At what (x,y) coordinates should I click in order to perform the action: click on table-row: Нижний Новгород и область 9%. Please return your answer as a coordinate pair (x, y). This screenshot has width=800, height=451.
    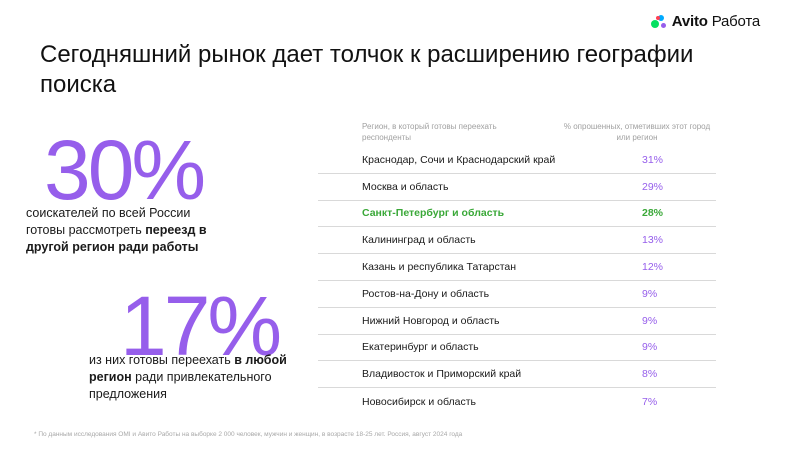
    Looking at the image, I should click on (517, 321).